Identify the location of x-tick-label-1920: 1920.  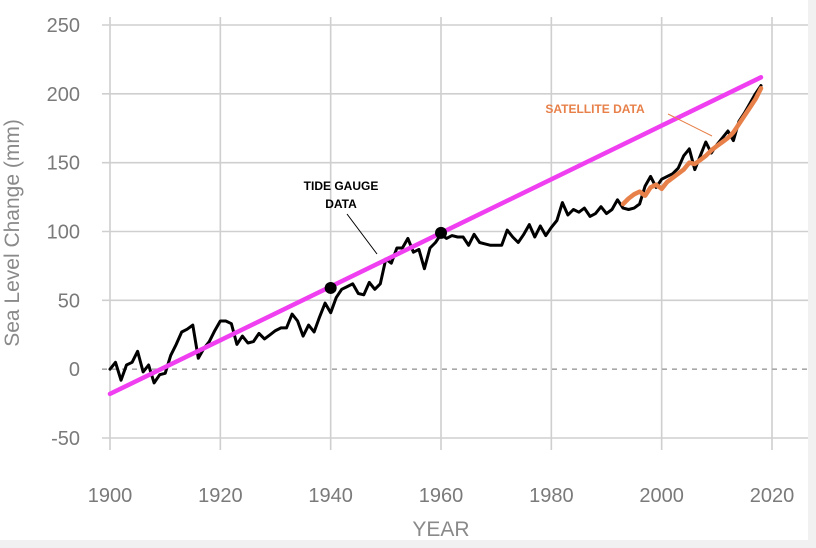
(220, 496).